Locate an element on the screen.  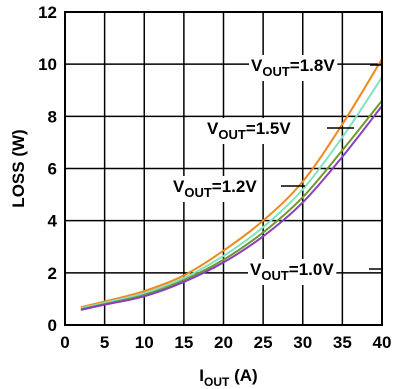
y-tick-label: 2 is located at coordinates (52, 273).